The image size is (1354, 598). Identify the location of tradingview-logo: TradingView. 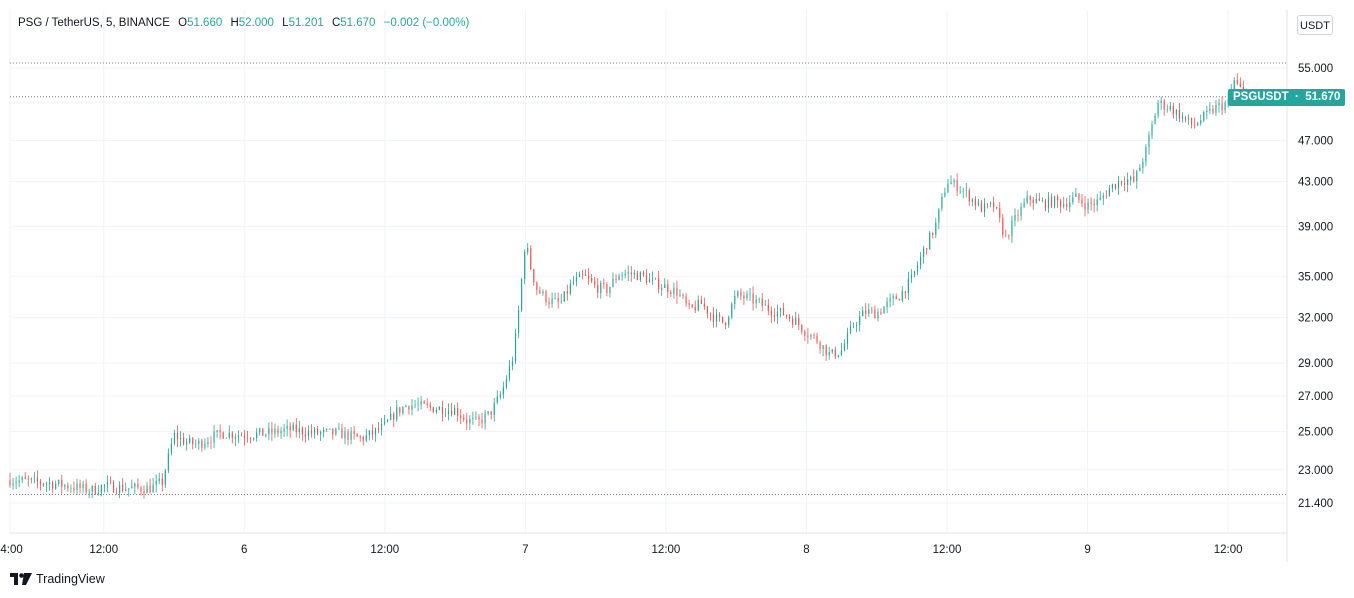
(57, 579).